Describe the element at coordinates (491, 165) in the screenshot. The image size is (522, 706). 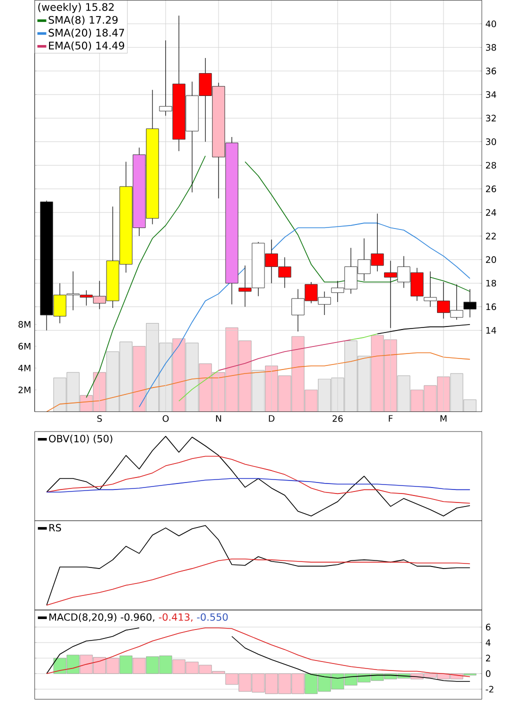
I see `y-tick-label: 28` at that location.